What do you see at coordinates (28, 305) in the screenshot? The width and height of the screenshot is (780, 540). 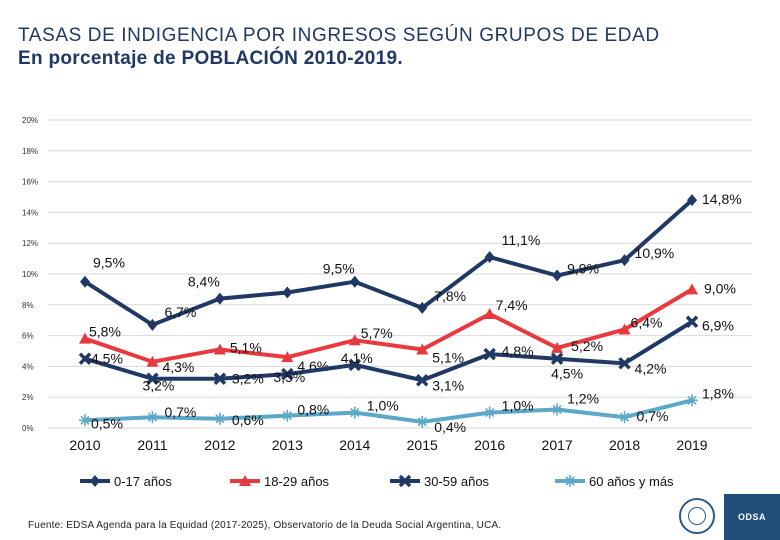 I see `y-tick-label: 8%` at bounding box center [28, 305].